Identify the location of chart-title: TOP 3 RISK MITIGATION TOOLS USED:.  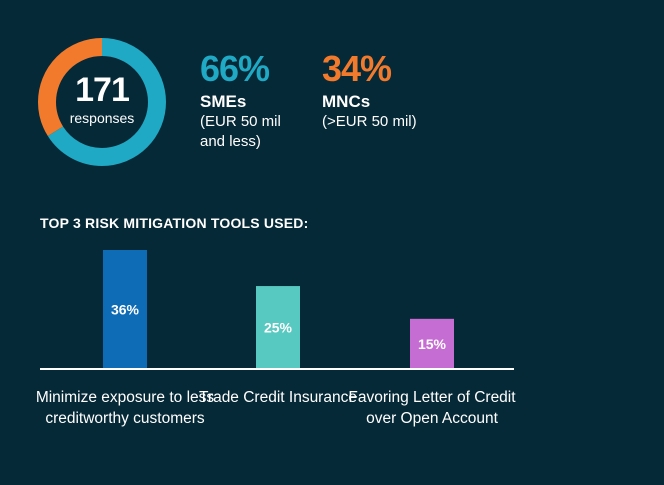
(174, 223).